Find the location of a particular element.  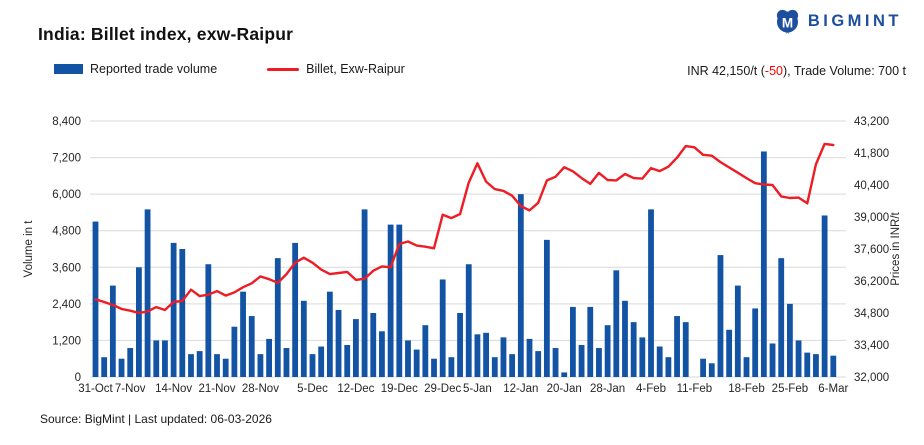

y-left-tick-label: 0 is located at coordinates (78, 378).